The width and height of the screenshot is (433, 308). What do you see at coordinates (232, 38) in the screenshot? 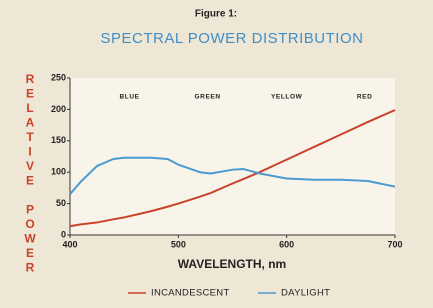
I see `chart-subtitle: SPECTRAL POWER DISTRIBUTION` at bounding box center [232, 38].